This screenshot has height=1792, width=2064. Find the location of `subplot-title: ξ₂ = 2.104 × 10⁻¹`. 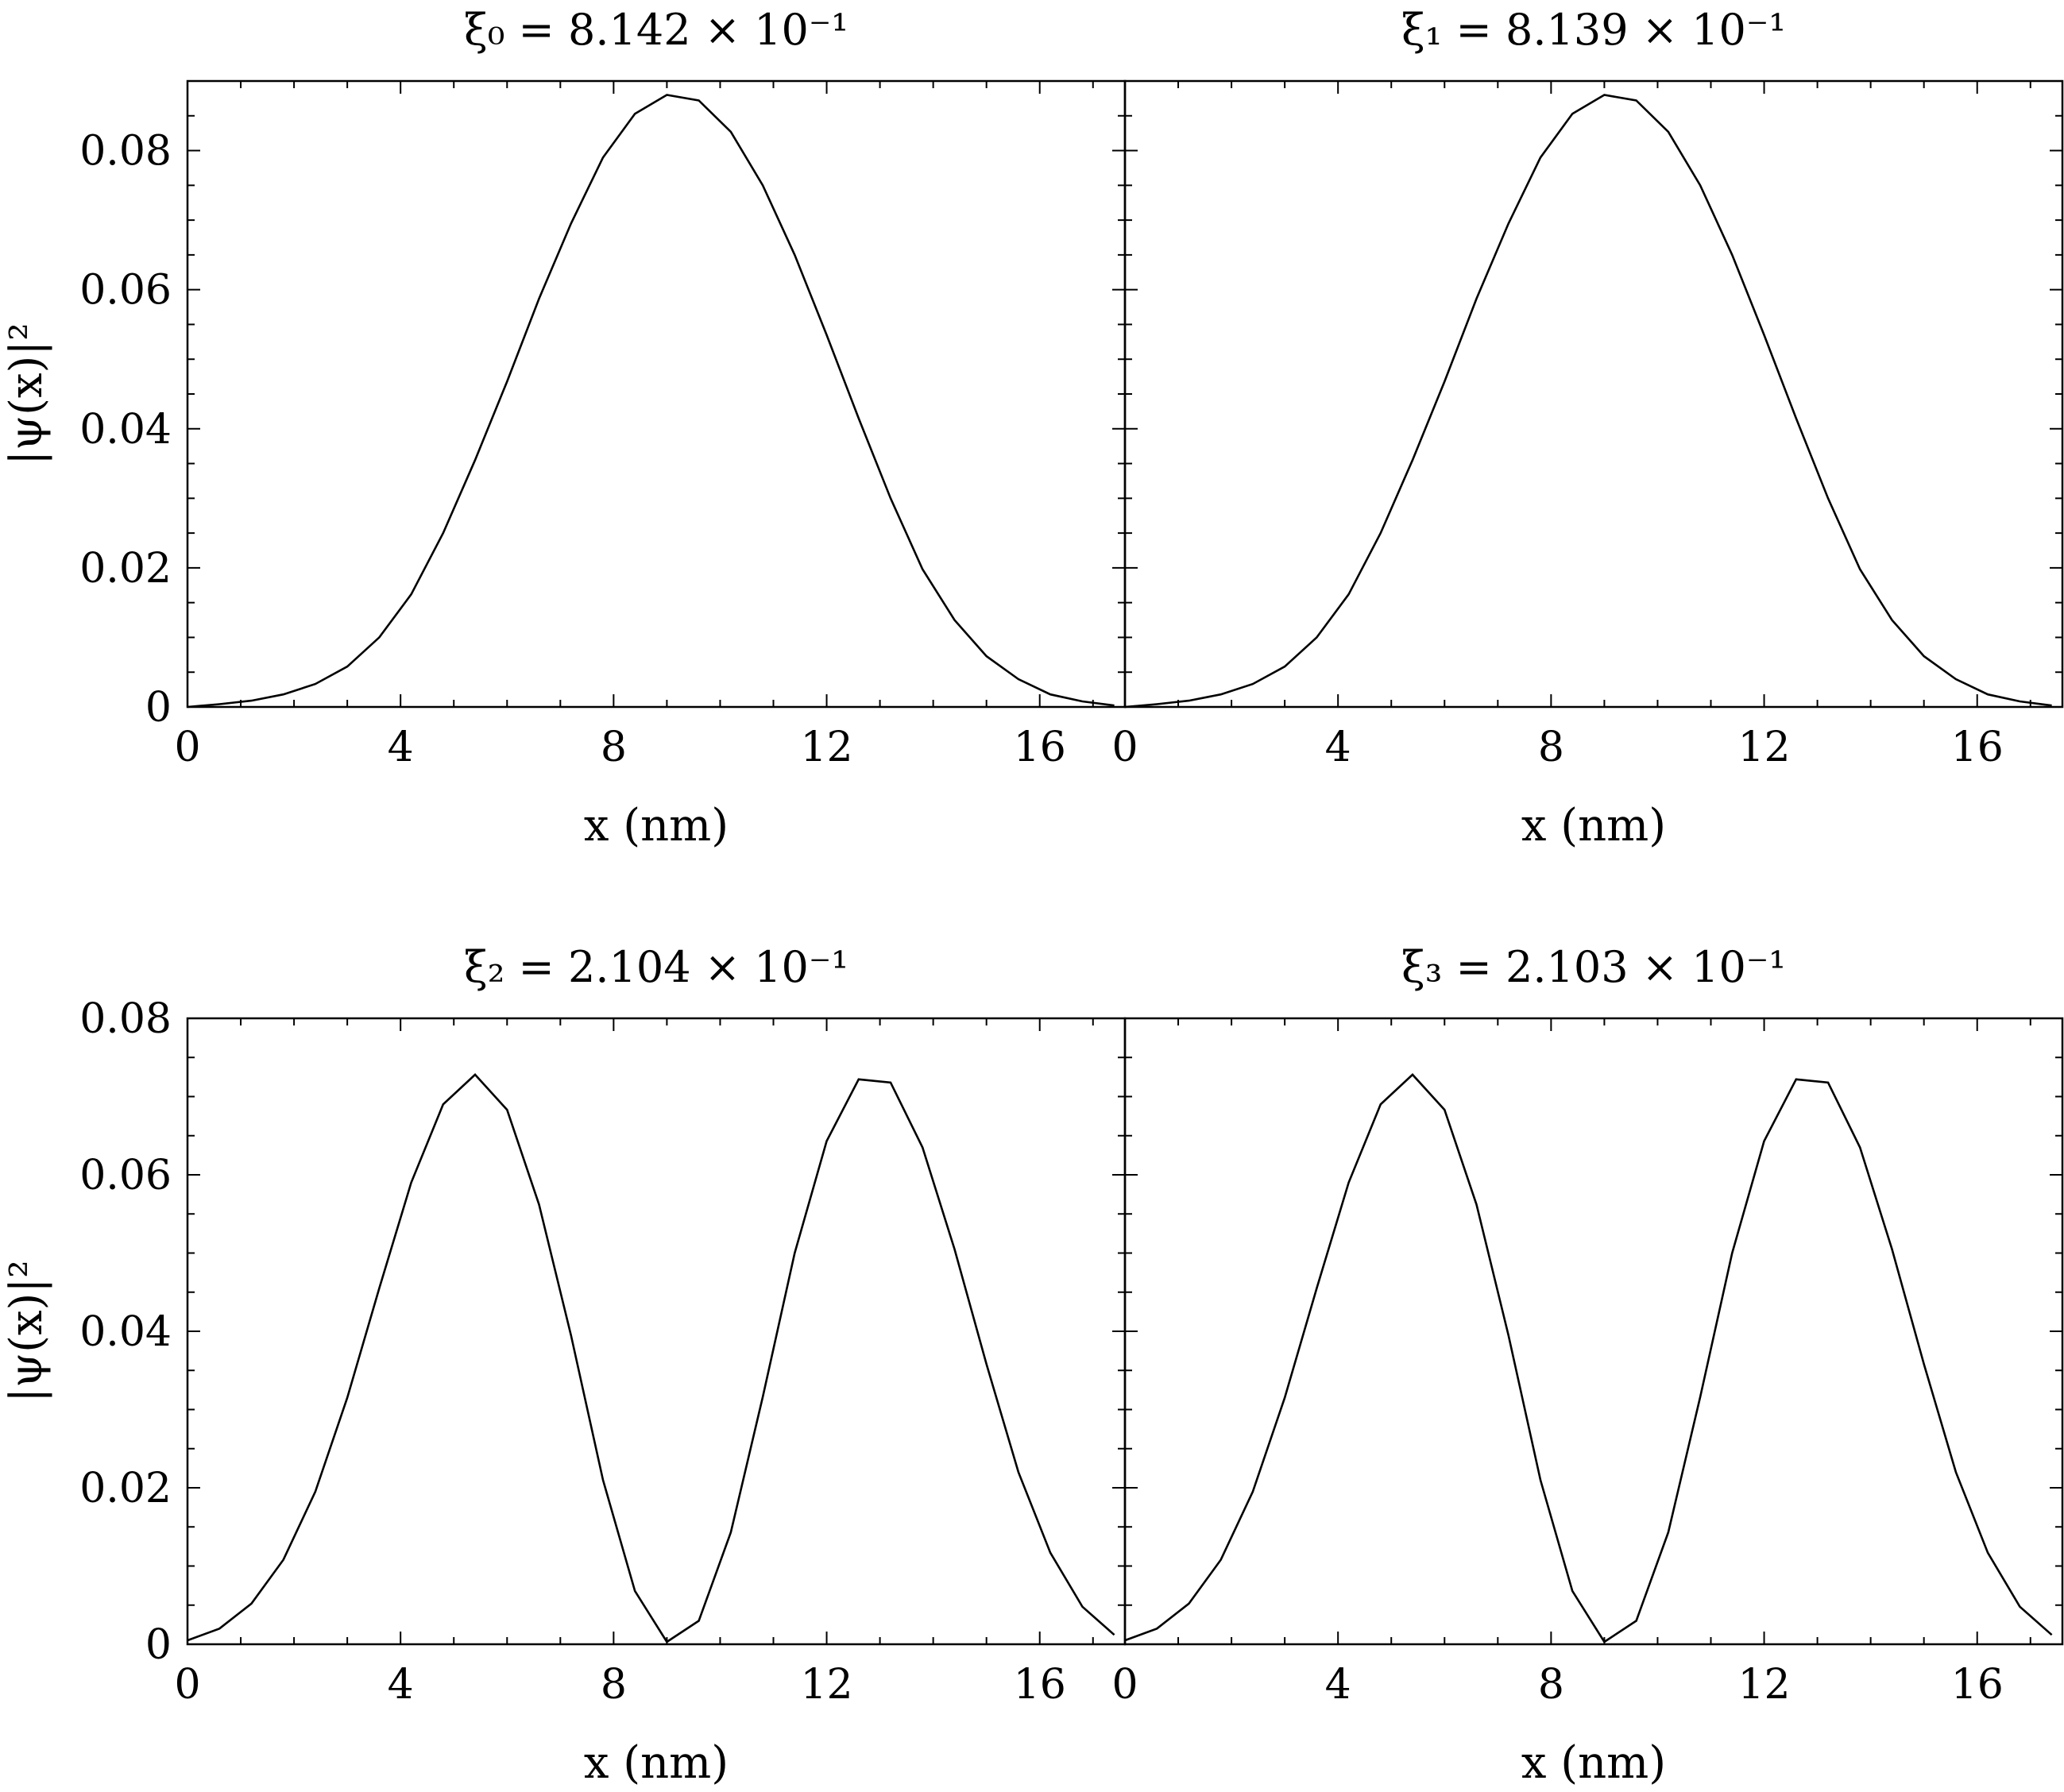

subplot-title: ξ₂ = 2.104 × 10⁻¹ is located at coordinates (656, 967).